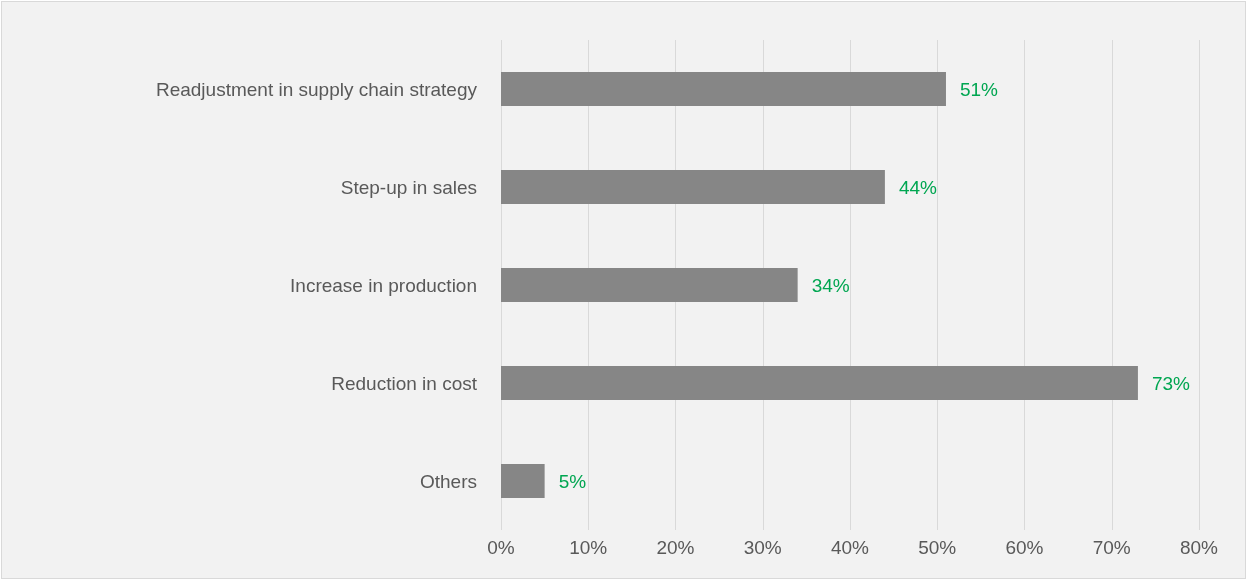 This screenshot has height=580, width=1247. Describe the element at coordinates (1111, 547) in the screenshot. I see `x-tick-label: 70%` at that location.